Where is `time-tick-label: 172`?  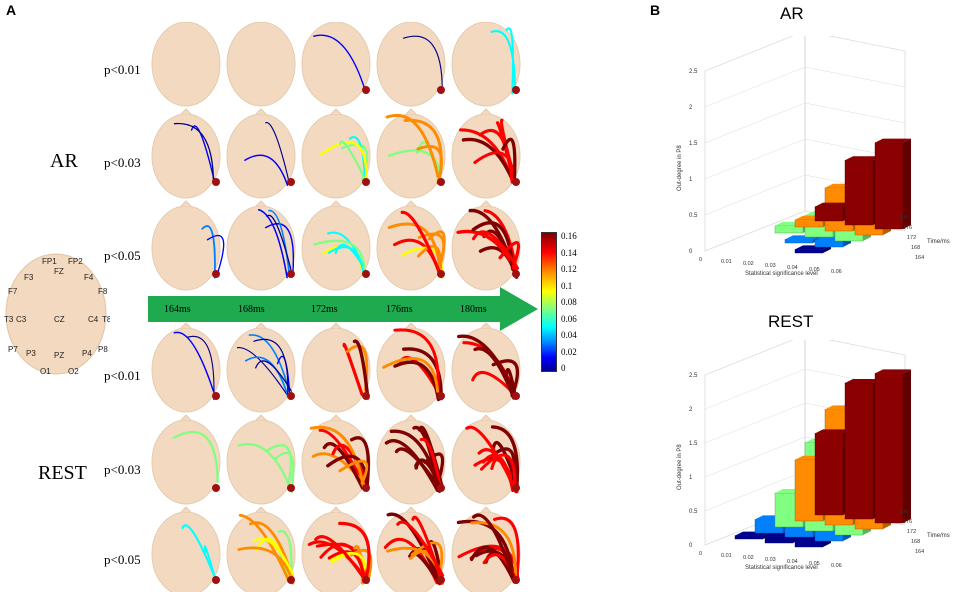
time-tick-label: 172 is located at coordinates (911, 238).